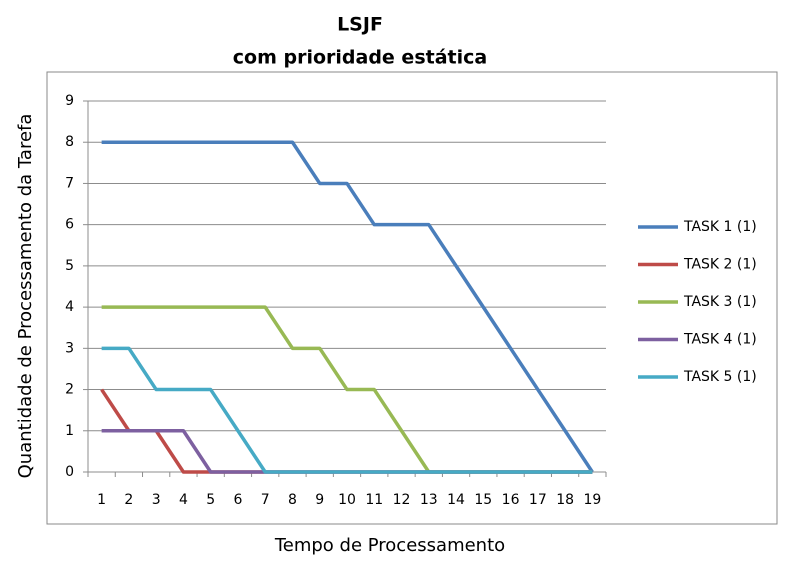  I want to click on y-tick-label: 4, so click(69, 307).